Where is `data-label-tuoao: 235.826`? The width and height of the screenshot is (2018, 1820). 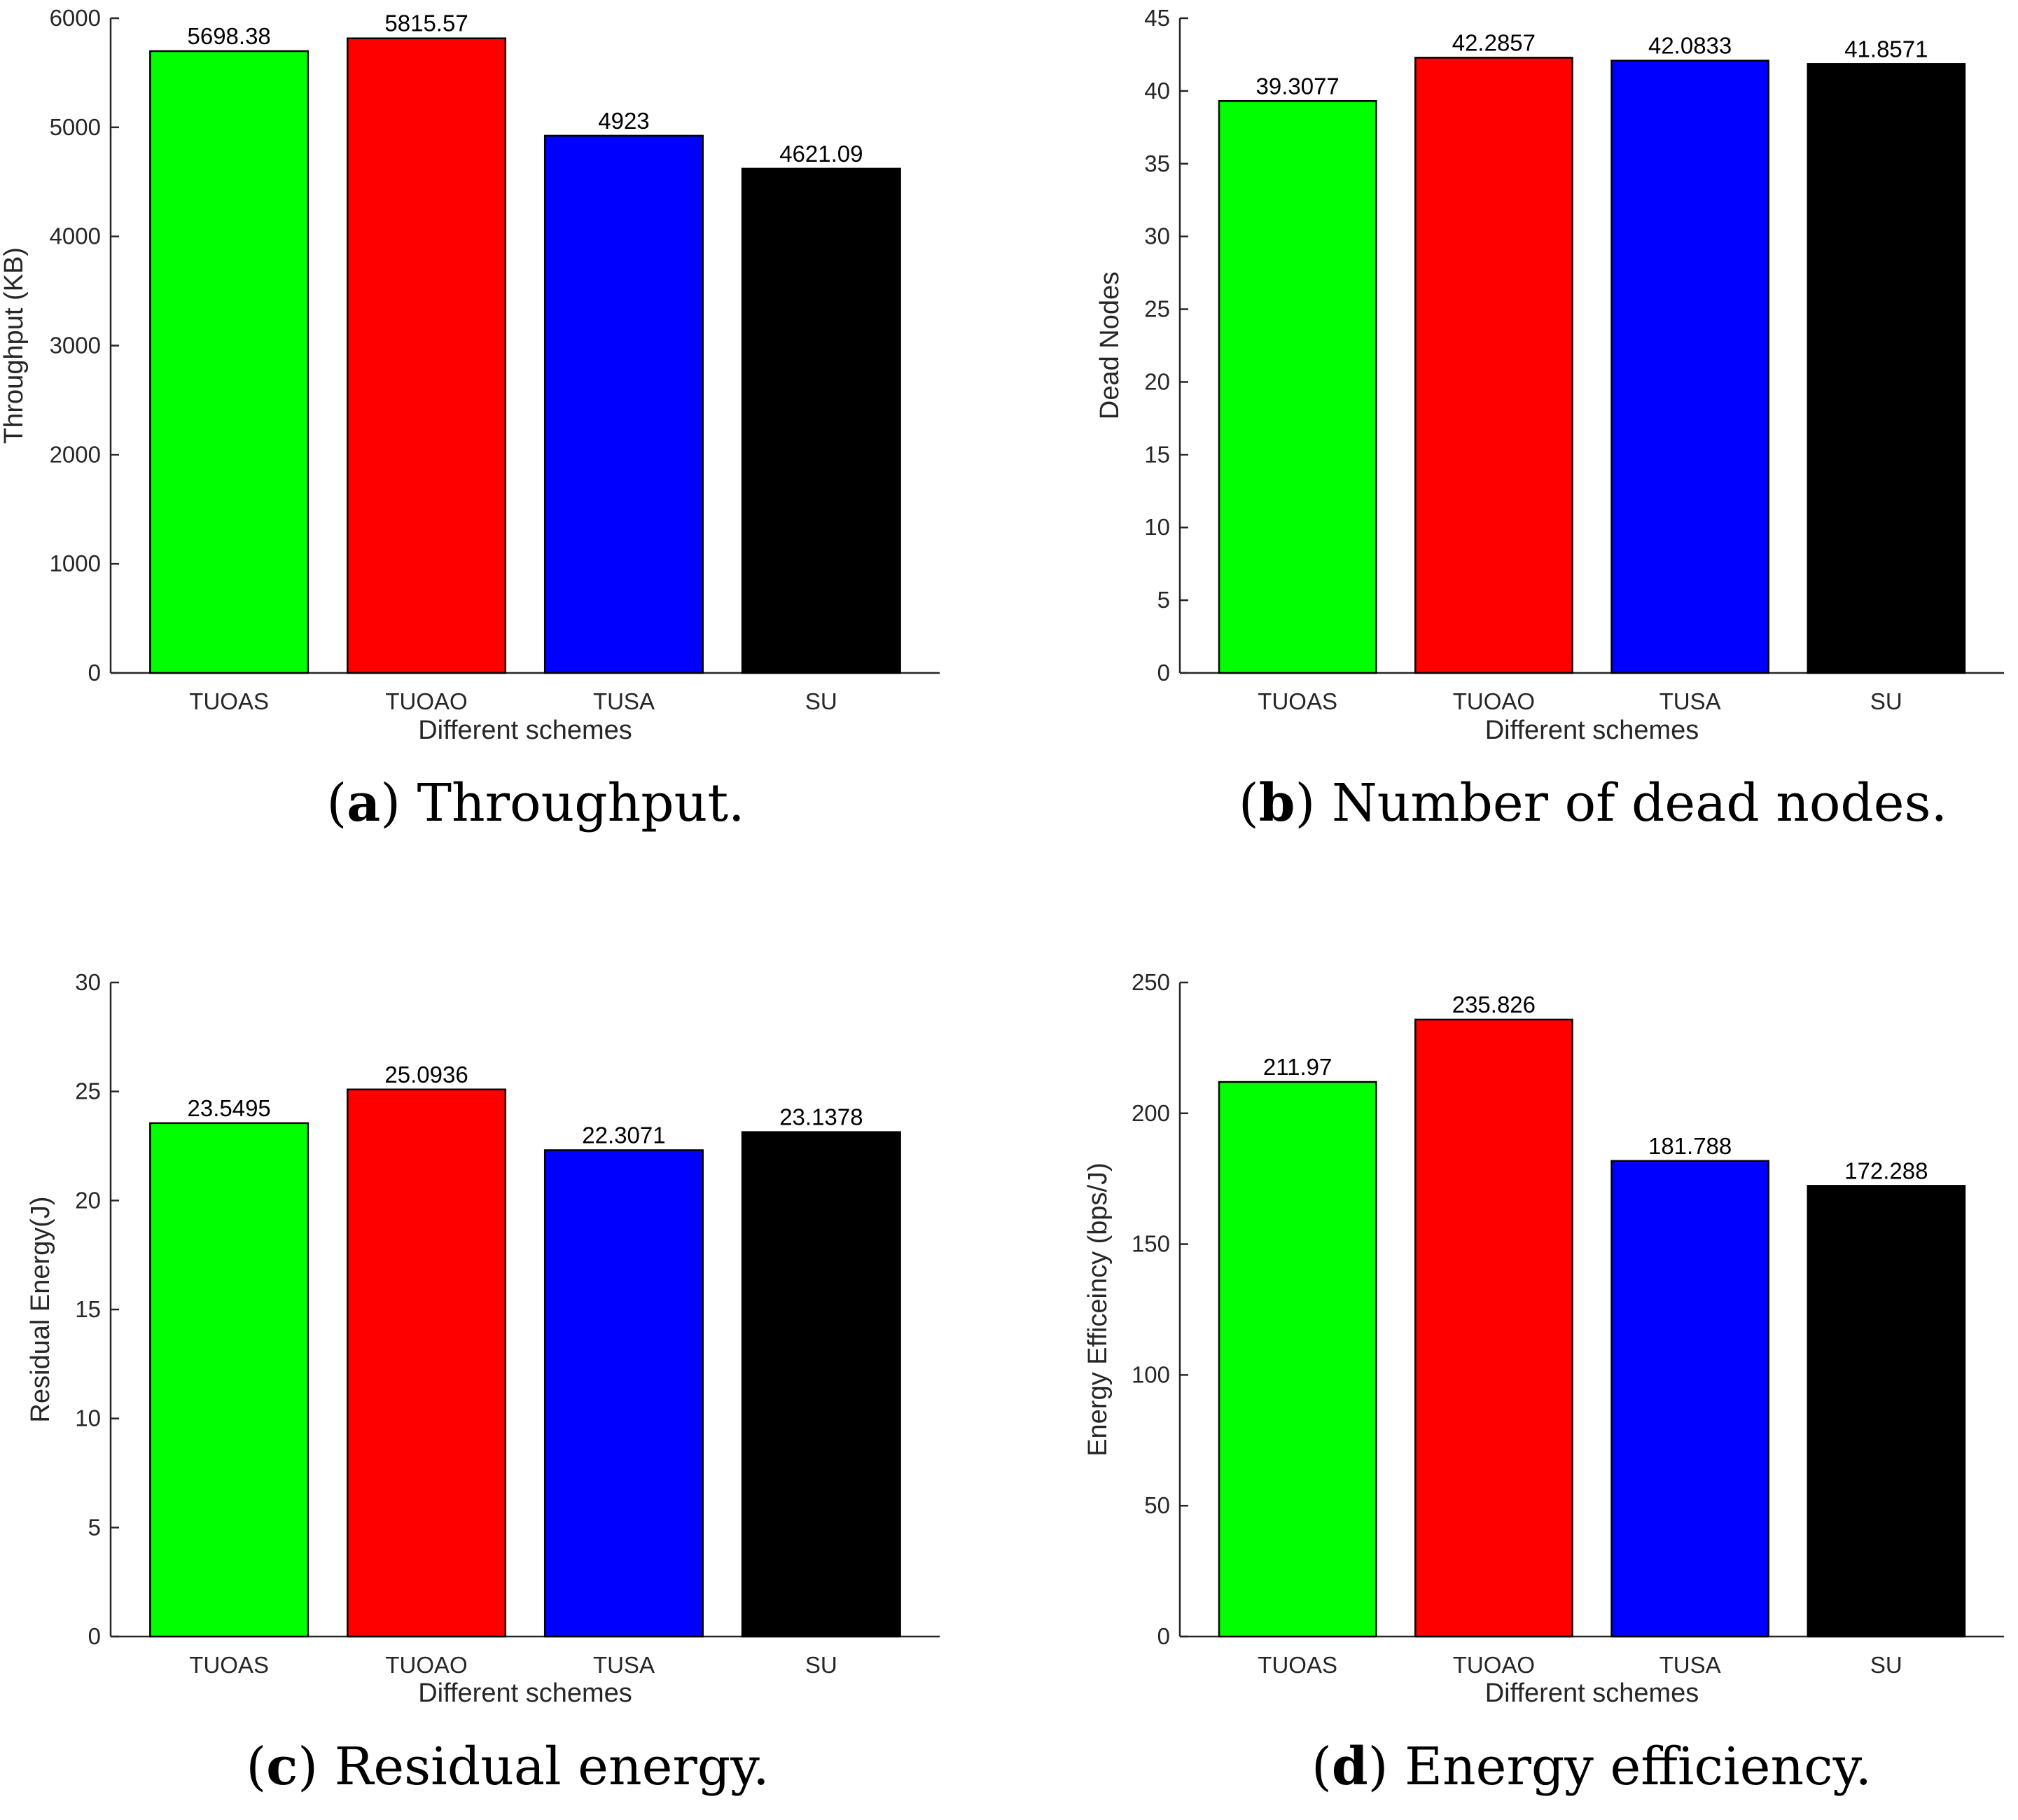
data-label-tuoao: 235.826 is located at coordinates (1494, 1005).